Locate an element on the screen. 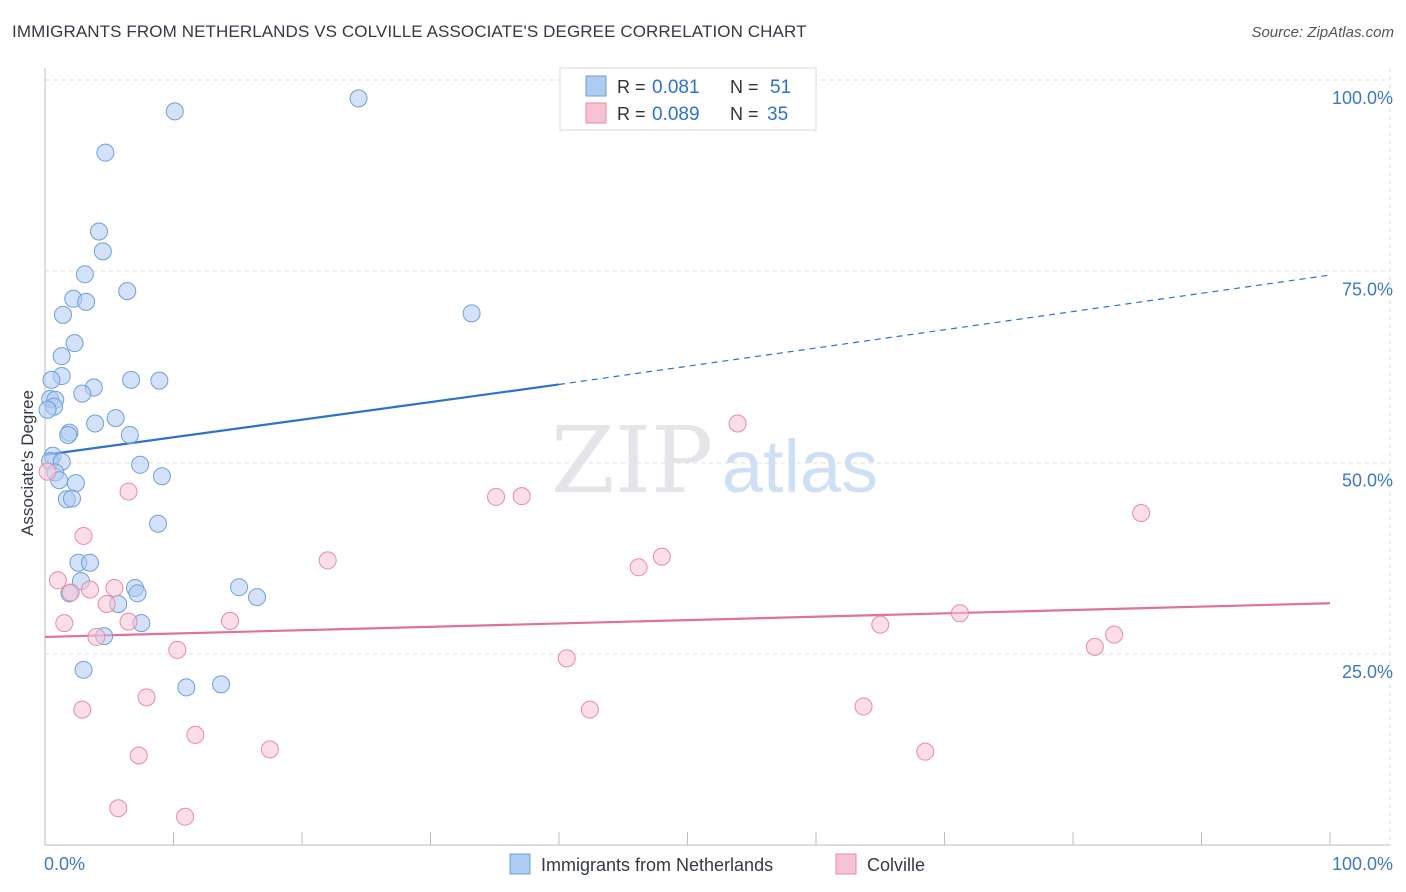 This screenshot has width=1406, height=892. x-tick-label-min: 0.0% is located at coordinates (64, 864).